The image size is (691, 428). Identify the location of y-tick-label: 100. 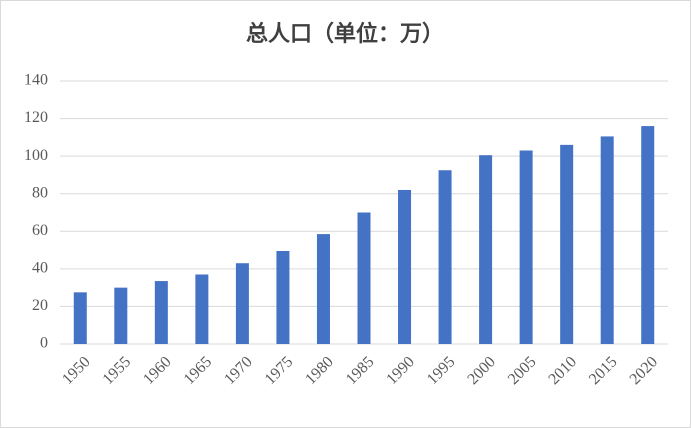
(36, 155).